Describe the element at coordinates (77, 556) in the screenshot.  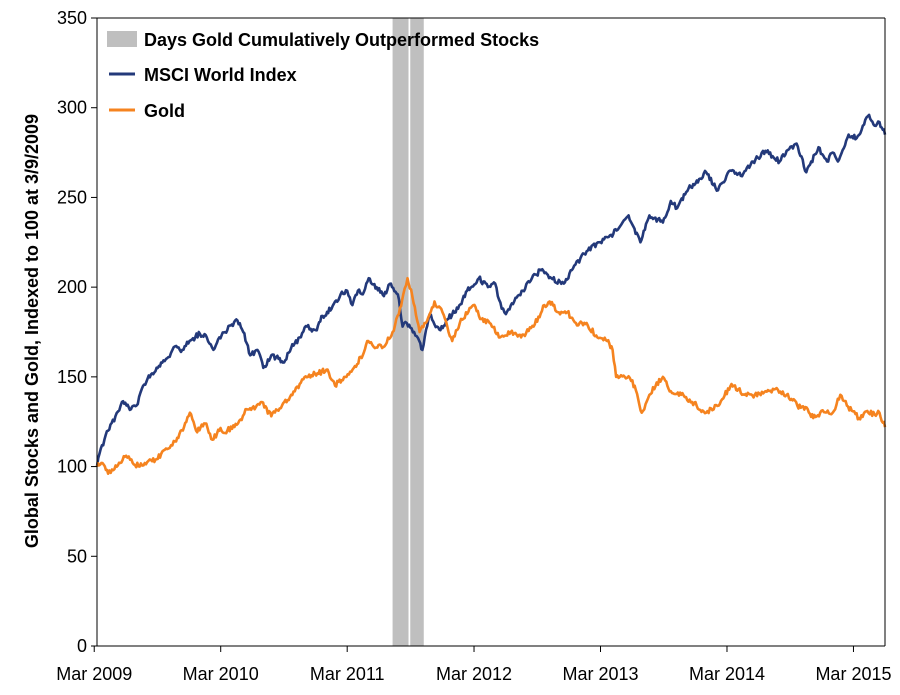
I see `y-tick-label: 50` at that location.